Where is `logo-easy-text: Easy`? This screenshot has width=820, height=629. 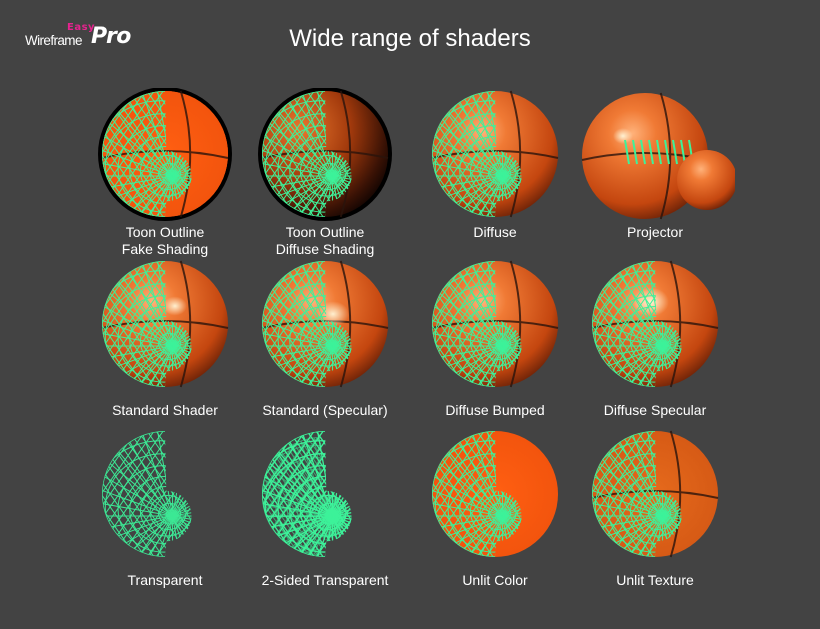 logo-easy-text: Easy is located at coordinates (81, 27).